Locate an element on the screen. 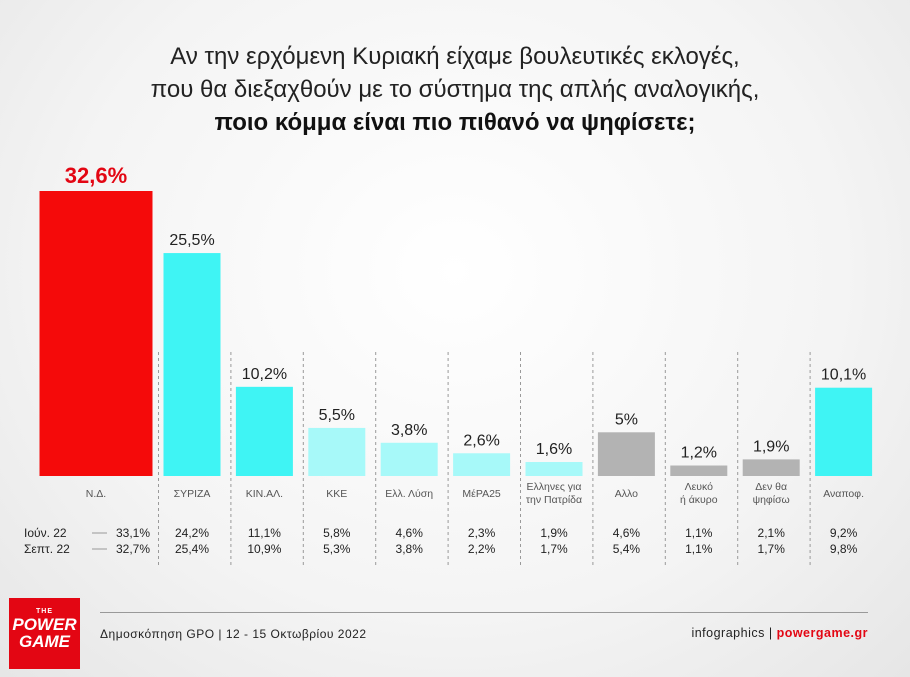 The width and height of the screenshot is (910, 677). previous-1-5: 2,2% is located at coordinates (482, 549).